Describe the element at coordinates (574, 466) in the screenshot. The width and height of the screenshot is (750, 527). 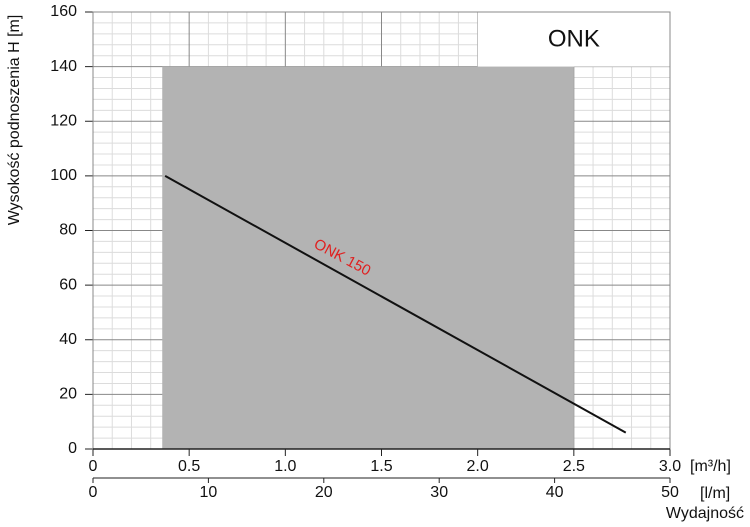
I see `x-tick-label: 2.5` at that location.